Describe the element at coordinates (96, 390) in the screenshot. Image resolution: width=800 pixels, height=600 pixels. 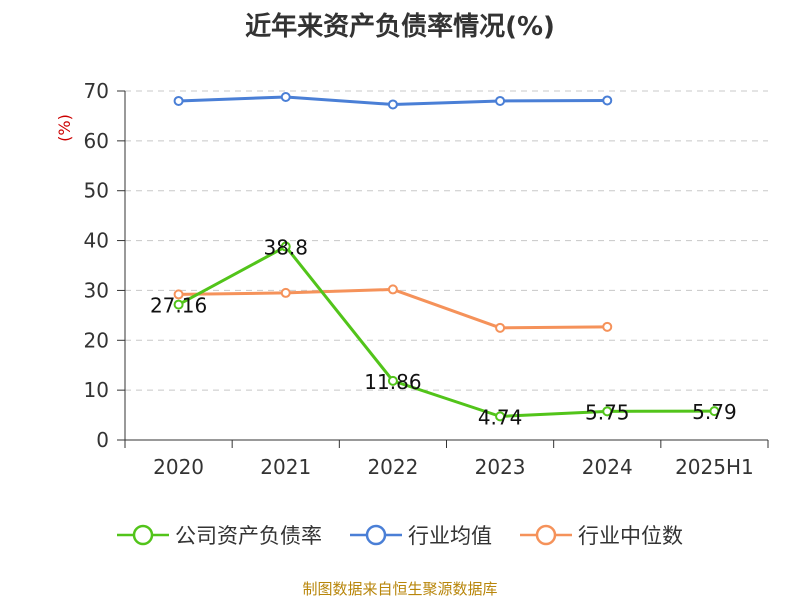
I see `y-tick-label: 10` at that location.